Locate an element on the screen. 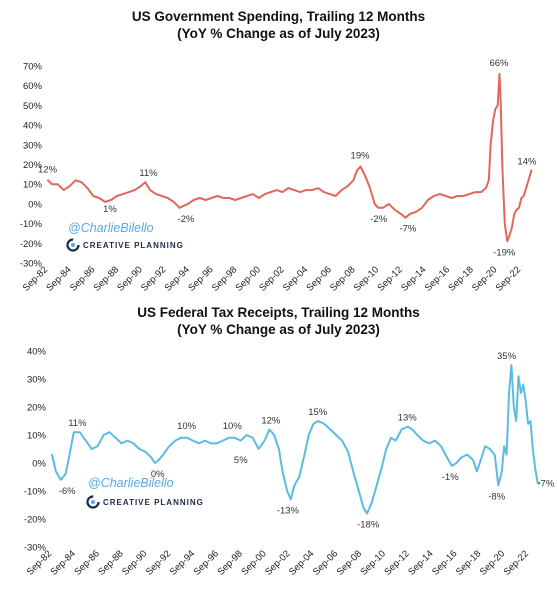 The width and height of the screenshot is (557, 605). data-label: 66% is located at coordinates (499, 63).